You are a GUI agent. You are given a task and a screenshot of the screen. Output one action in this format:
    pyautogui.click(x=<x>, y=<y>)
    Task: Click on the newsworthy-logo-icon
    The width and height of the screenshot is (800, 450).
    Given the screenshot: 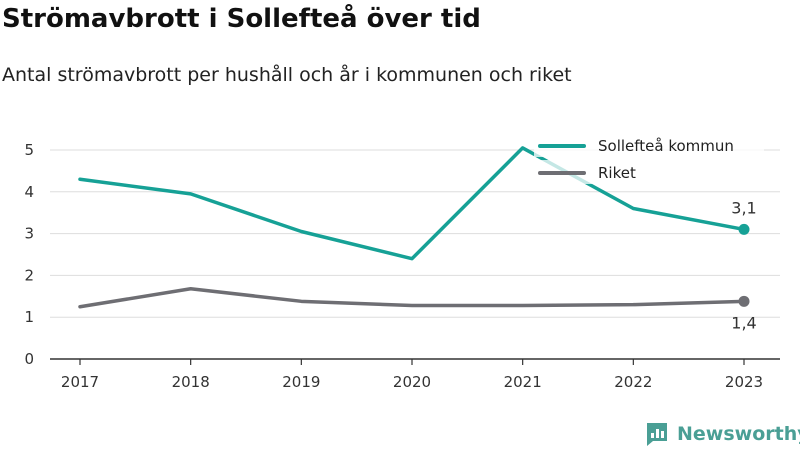 What is the action you would take?
    pyautogui.click(x=657, y=434)
    